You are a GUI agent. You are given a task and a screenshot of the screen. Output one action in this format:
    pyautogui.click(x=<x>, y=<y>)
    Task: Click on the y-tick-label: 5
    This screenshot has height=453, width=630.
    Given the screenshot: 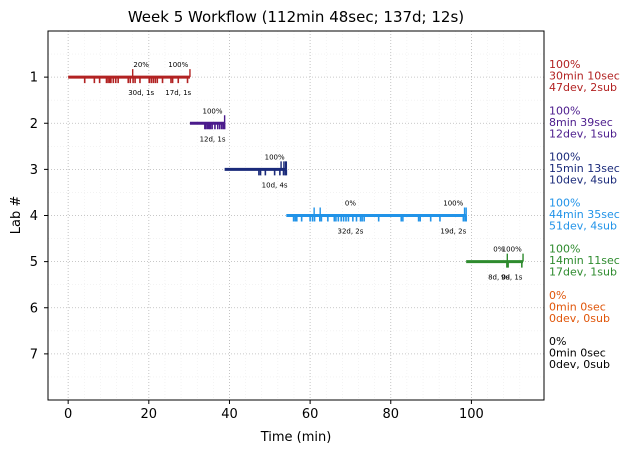 What is the action you would take?
    pyautogui.click(x=34, y=262)
    